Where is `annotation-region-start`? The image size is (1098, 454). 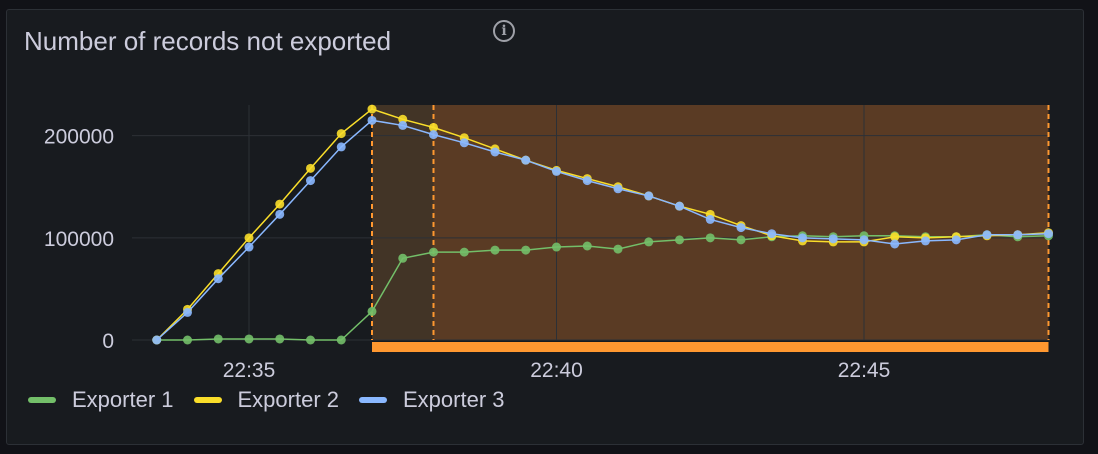 annotation-region-start is located at coordinates (403, 222).